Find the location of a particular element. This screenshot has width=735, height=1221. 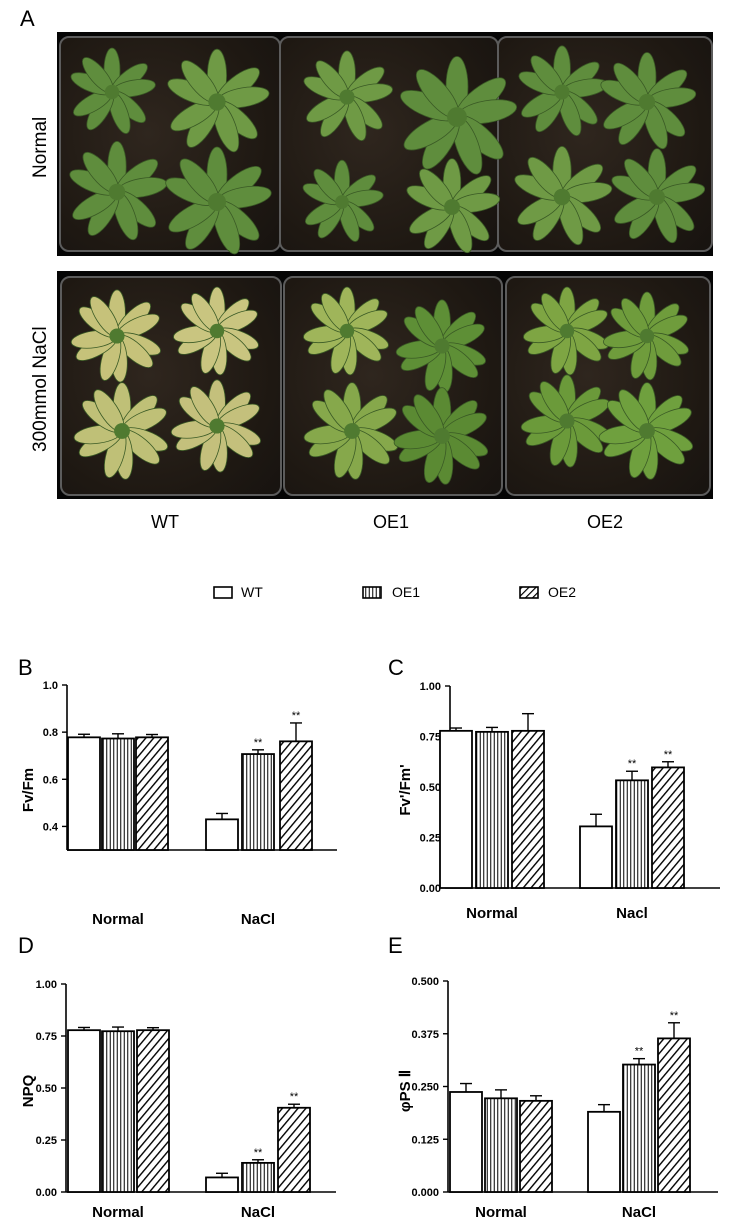

genotype-label-wt: WT is located at coordinates (165, 522).